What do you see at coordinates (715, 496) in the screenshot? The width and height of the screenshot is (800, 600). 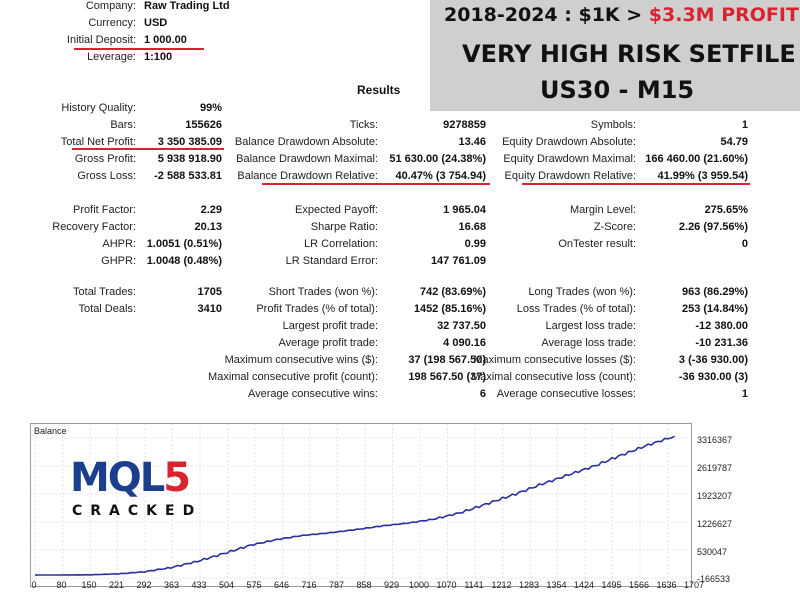 I see `y-tick-label: 1923207` at bounding box center [715, 496].